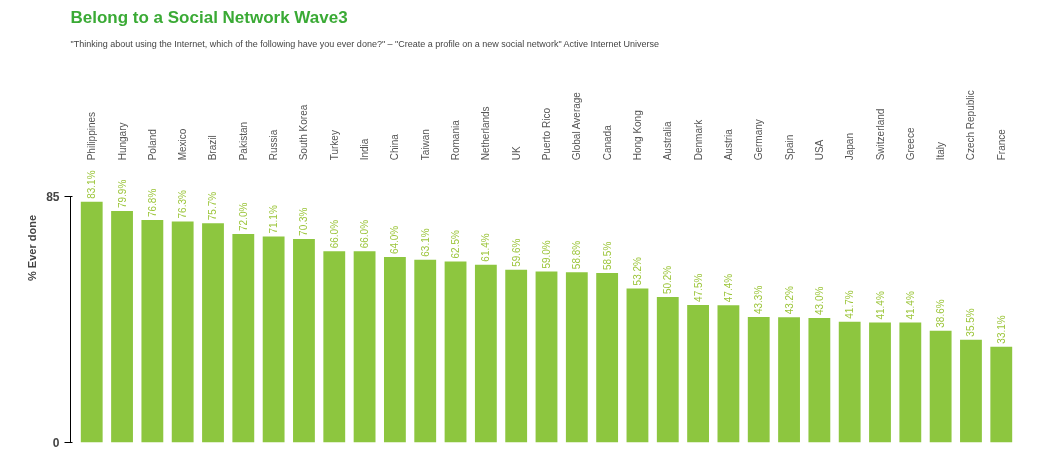 Image resolution: width=1042 pixels, height=454 pixels. What do you see at coordinates (577, 255) in the screenshot?
I see `data-label: 58.8%` at bounding box center [577, 255].